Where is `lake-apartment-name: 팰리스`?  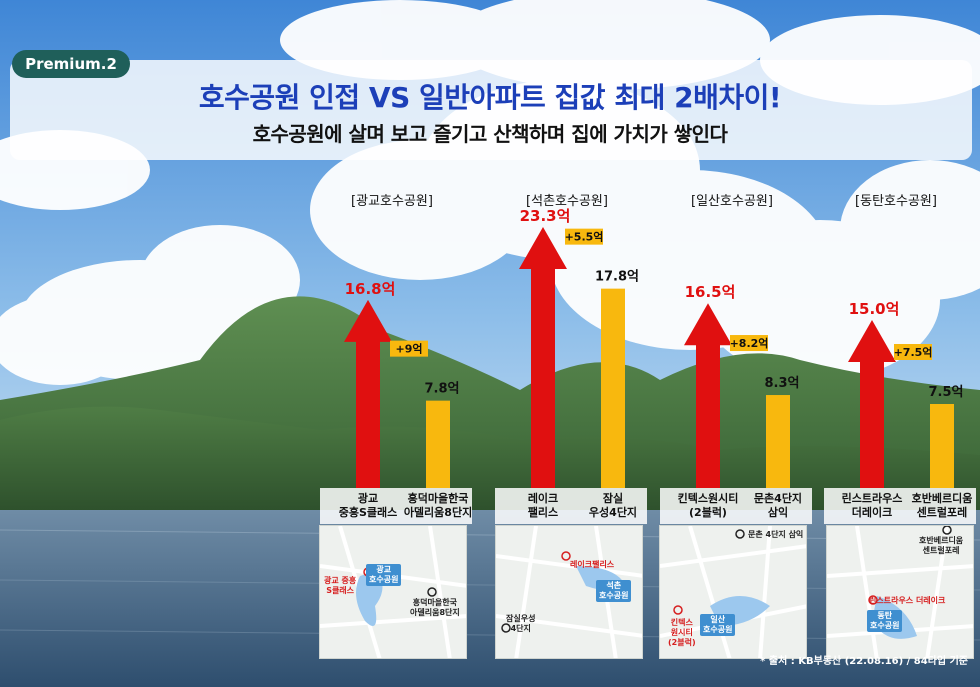
lake-apartment-name: 팰리스 is located at coordinates (543, 512).